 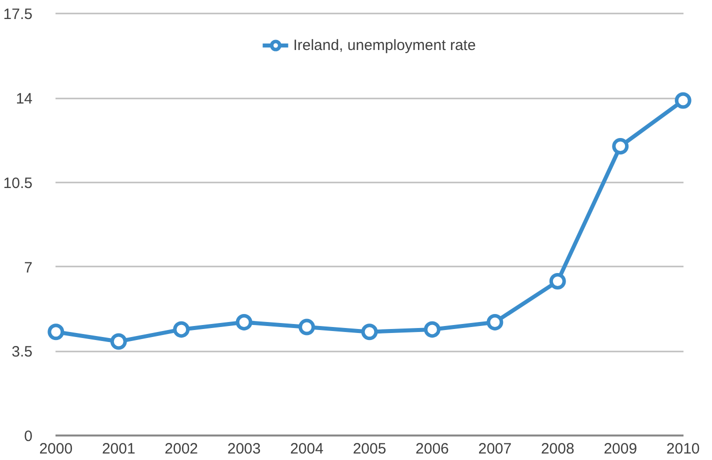 I want to click on x-tick-label: 2002, so click(x=181, y=449).